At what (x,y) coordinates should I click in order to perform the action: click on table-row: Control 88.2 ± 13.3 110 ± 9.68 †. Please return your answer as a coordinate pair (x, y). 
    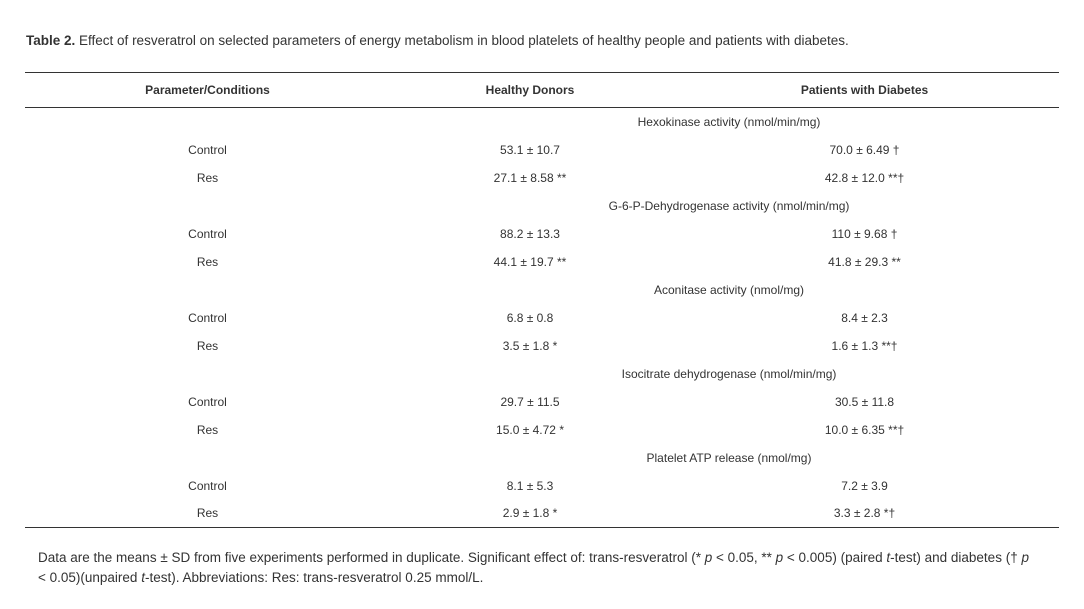
    Looking at the image, I should click on (542, 234).